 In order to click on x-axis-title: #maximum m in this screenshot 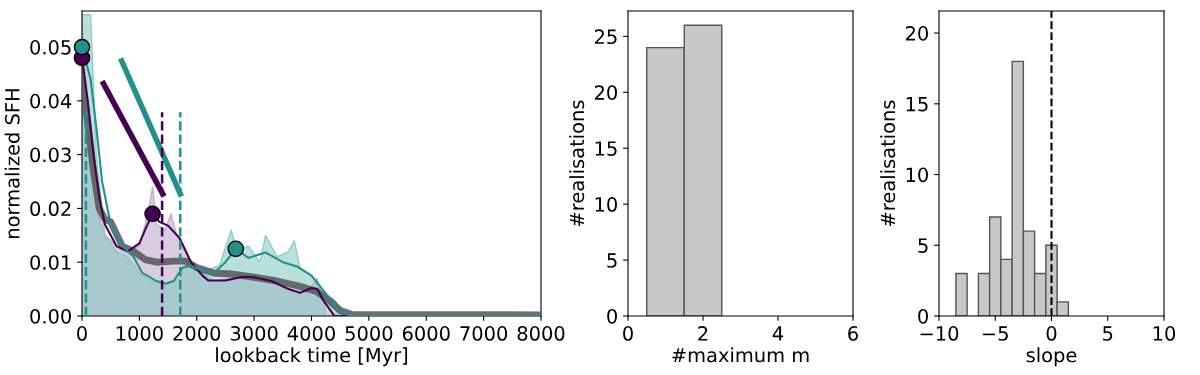, I will do `click(740, 355)`.